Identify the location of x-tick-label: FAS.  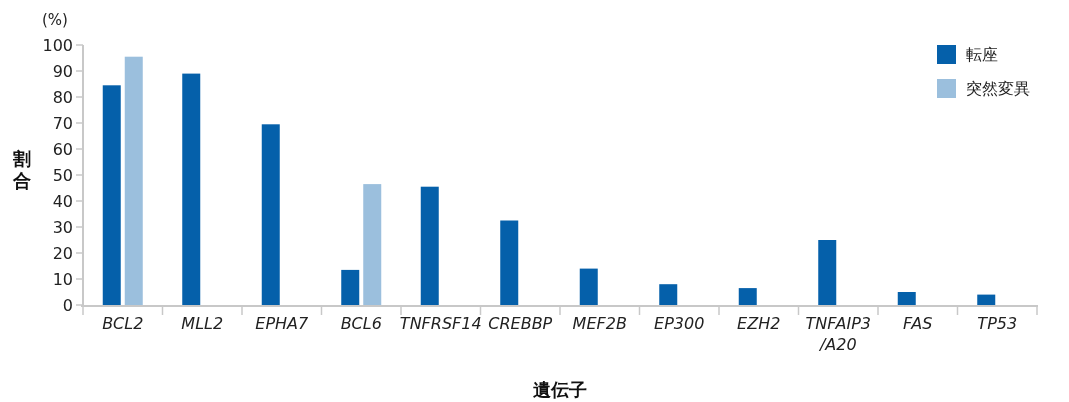
(918, 323).